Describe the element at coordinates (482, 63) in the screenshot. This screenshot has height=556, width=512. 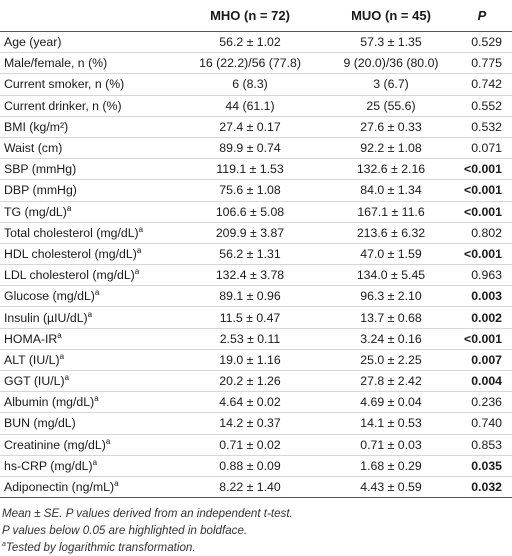
I see `cell-p-value: 0.775` at that location.